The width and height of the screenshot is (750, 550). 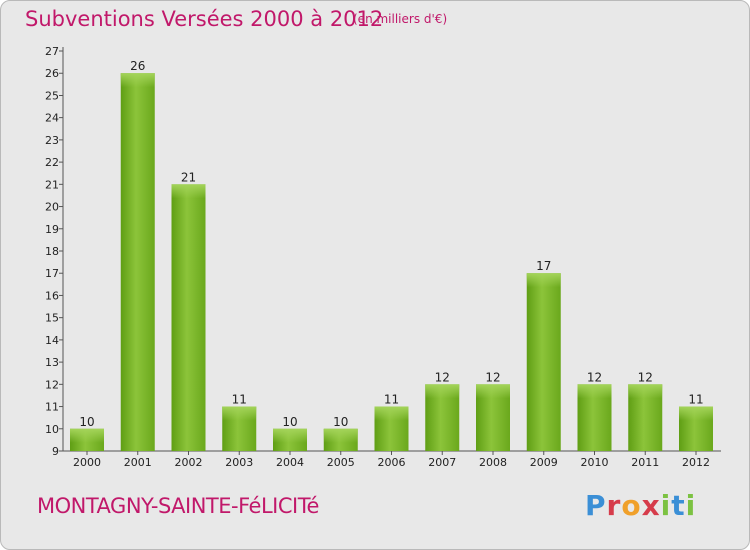 What do you see at coordinates (341, 462) in the screenshot?
I see `x-tick-label: 2005` at bounding box center [341, 462].